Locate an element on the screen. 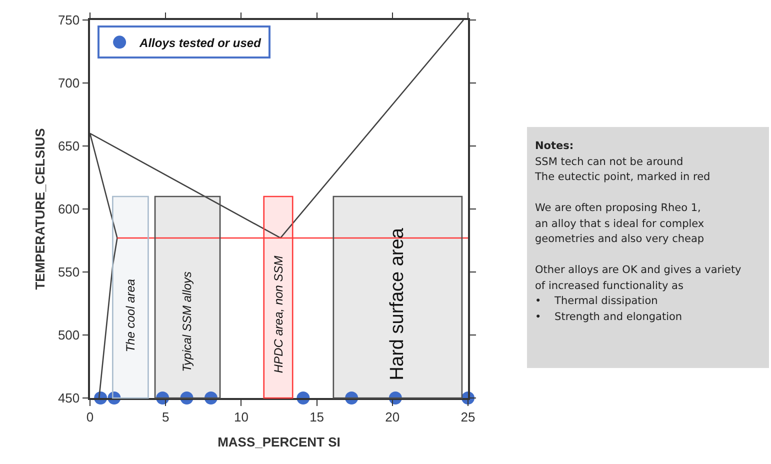 The height and width of the screenshot is (464, 771). band-label: HPDC area, non SSM is located at coordinates (278, 315).